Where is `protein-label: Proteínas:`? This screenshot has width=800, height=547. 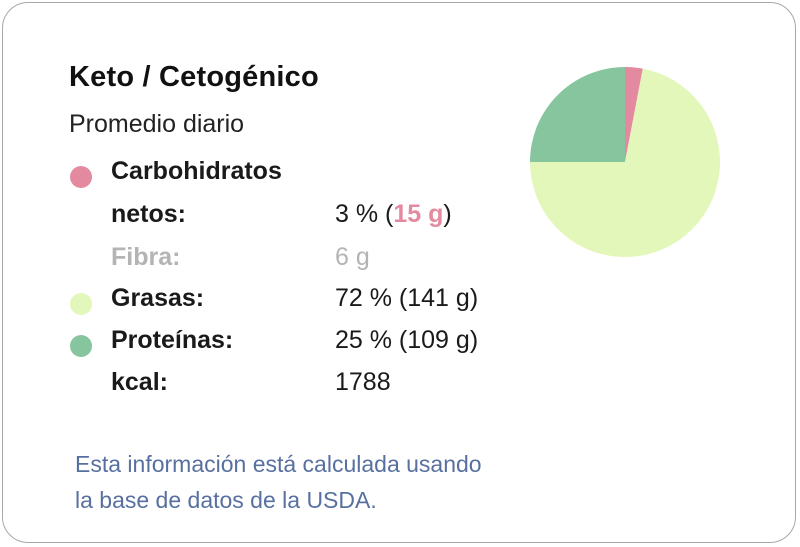 protein-label: Proteínas: is located at coordinates (172, 340).